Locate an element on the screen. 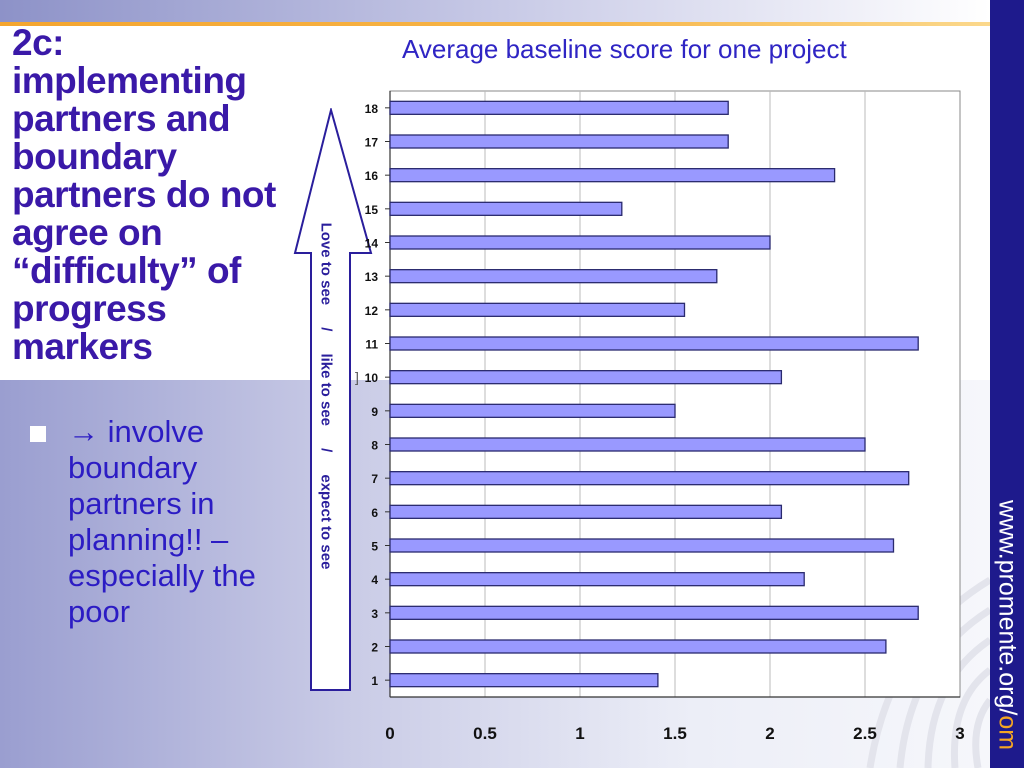 This screenshot has height=768, width=1024. arrow-label-love: Love to see is located at coordinates (326, 264).